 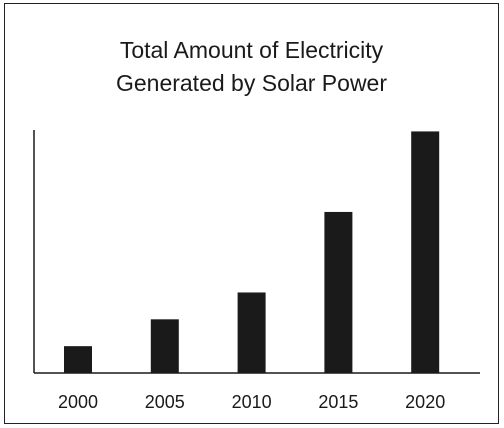 I want to click on x-tick-label-2005: 2005, so click(x=165, y=402).